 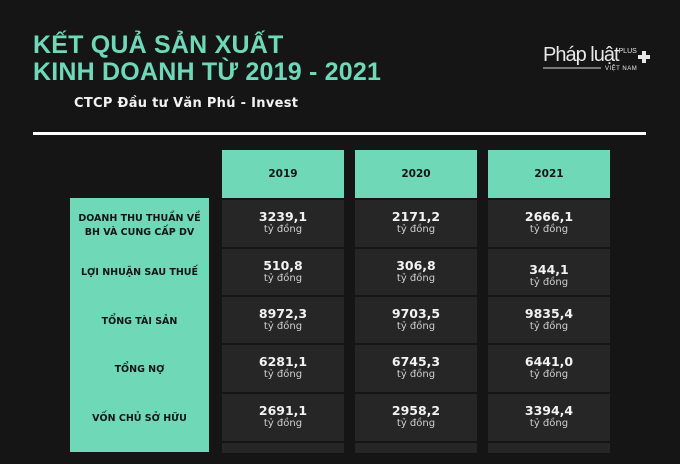 I want to click on table-cell: 6745,3 tỷ đồng, so click(x=416, y=368).